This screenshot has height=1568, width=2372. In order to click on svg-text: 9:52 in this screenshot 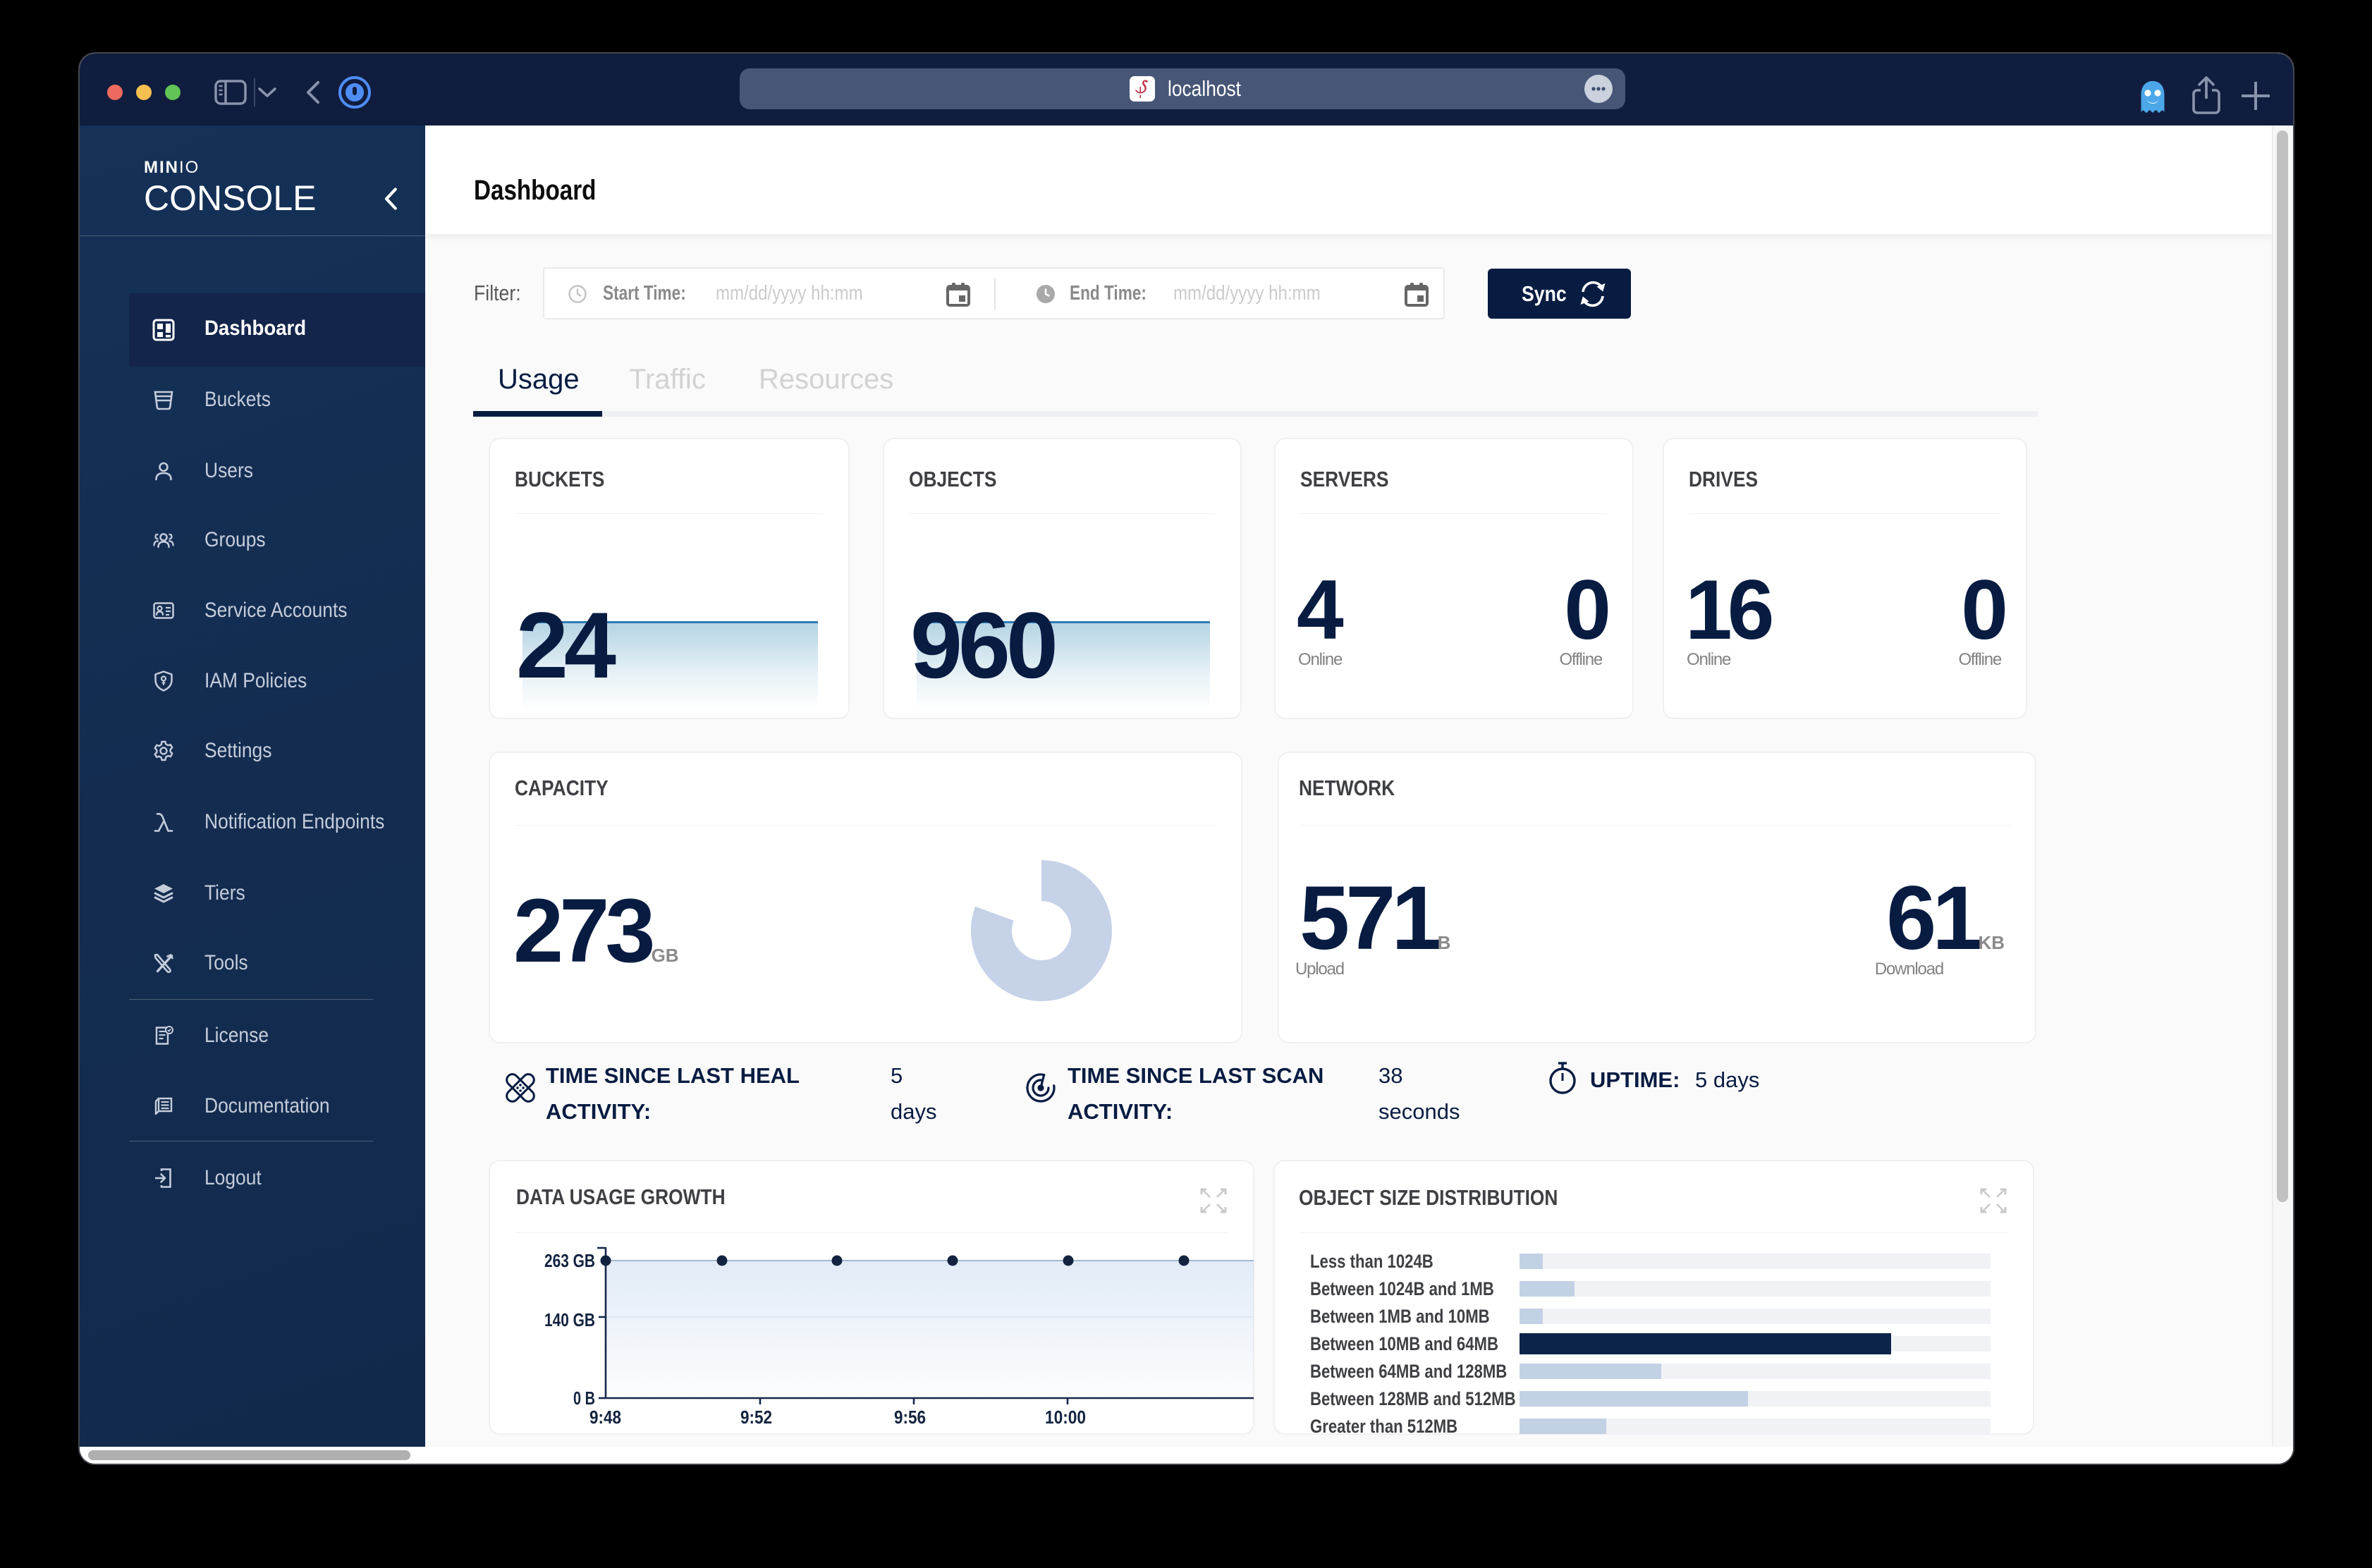, I will do `click(756, 1417)`.